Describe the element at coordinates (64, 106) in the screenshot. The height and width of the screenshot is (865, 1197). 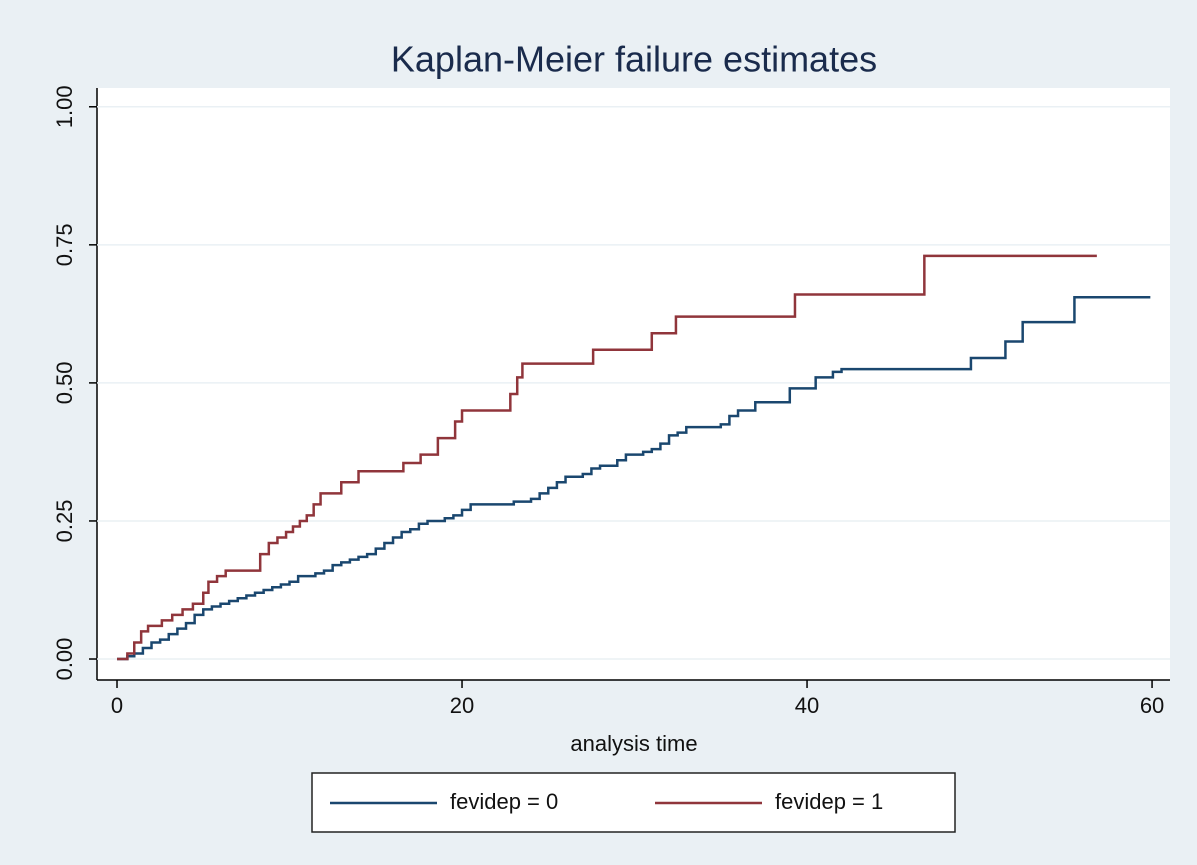
I see `y-tick-label: 1.00` at that location.